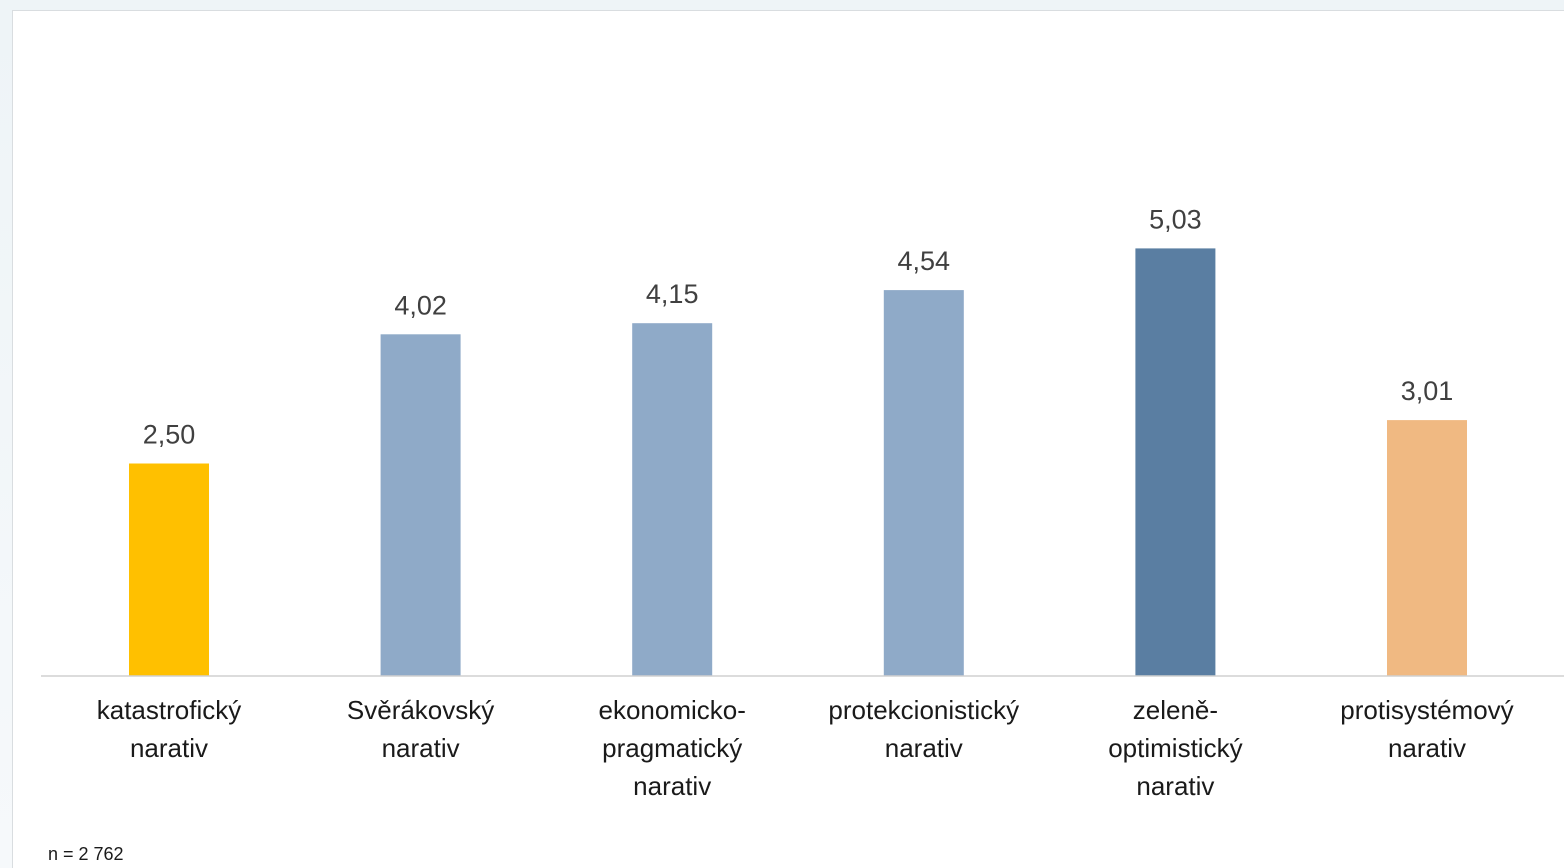  Describe the element at coordinates (1175, 710) in the screenshot. I see `category-label-line: zeleně-` at that location.